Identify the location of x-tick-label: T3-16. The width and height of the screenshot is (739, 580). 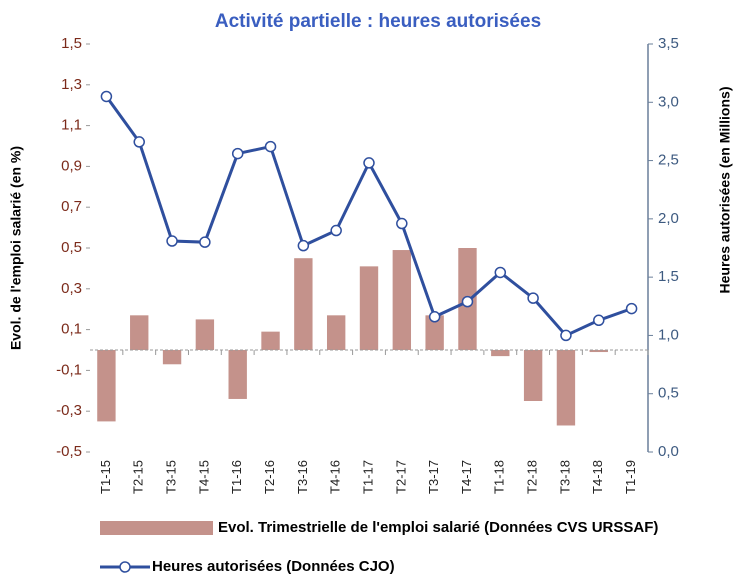
(302, 477).